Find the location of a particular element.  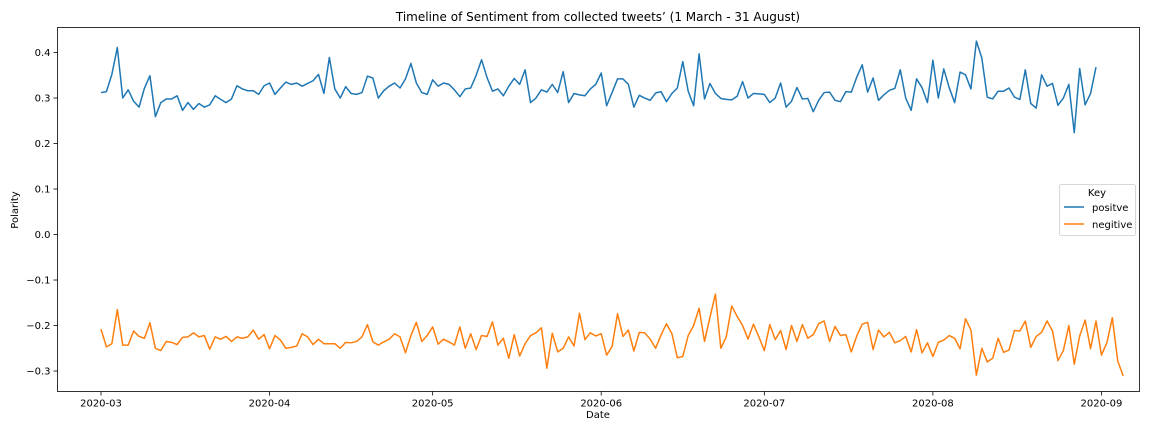

x-tick-label: 2020-08 is located at coordinates (933, 404).